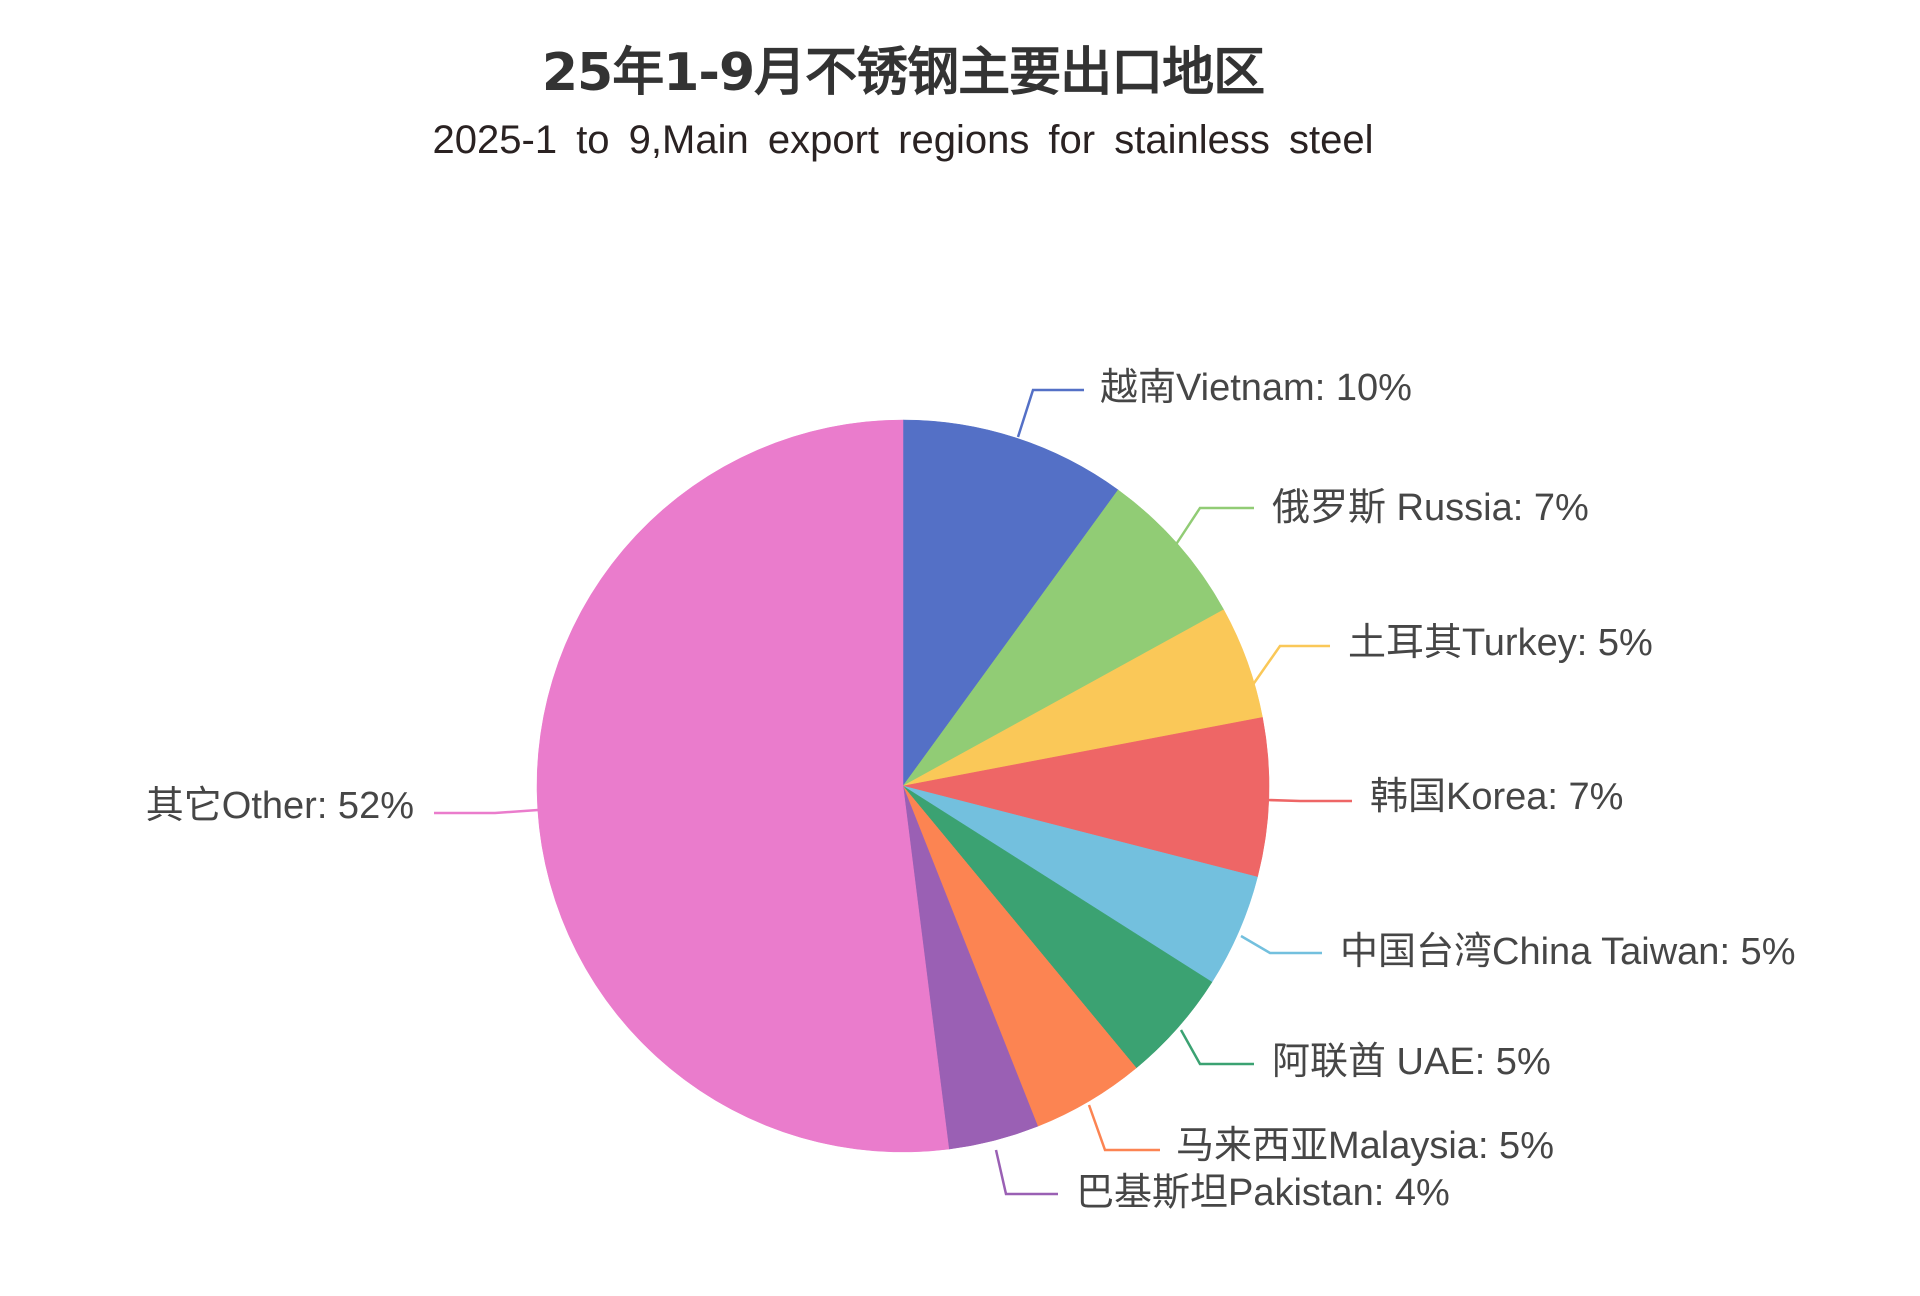 Image resolution: width=1920 pixels, height=1296 pixels. I want to click on slice-label: 阿联酋 UAE: 5%, so click(1411, 1062).